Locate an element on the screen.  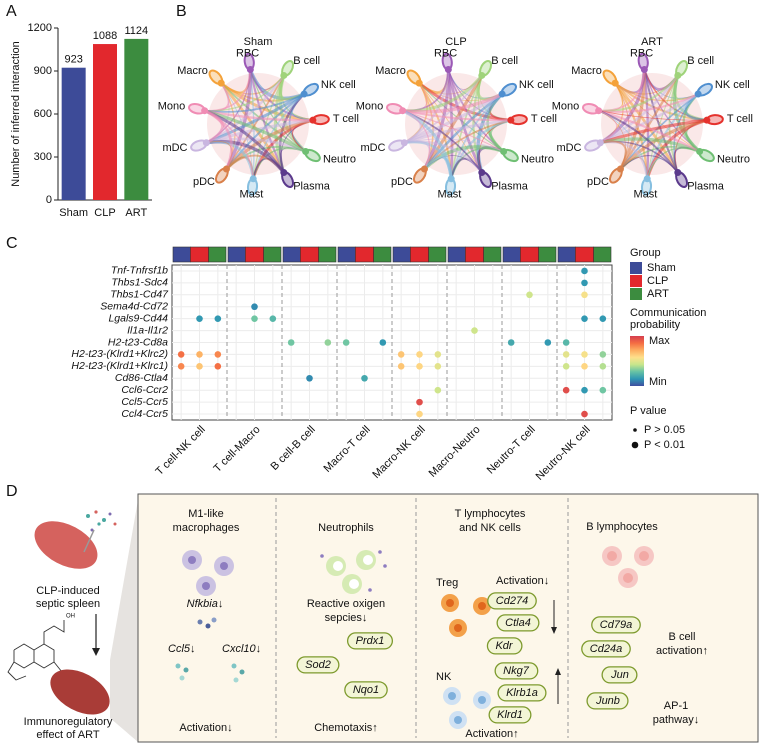
b-cells is located at coordinates (628, 567).